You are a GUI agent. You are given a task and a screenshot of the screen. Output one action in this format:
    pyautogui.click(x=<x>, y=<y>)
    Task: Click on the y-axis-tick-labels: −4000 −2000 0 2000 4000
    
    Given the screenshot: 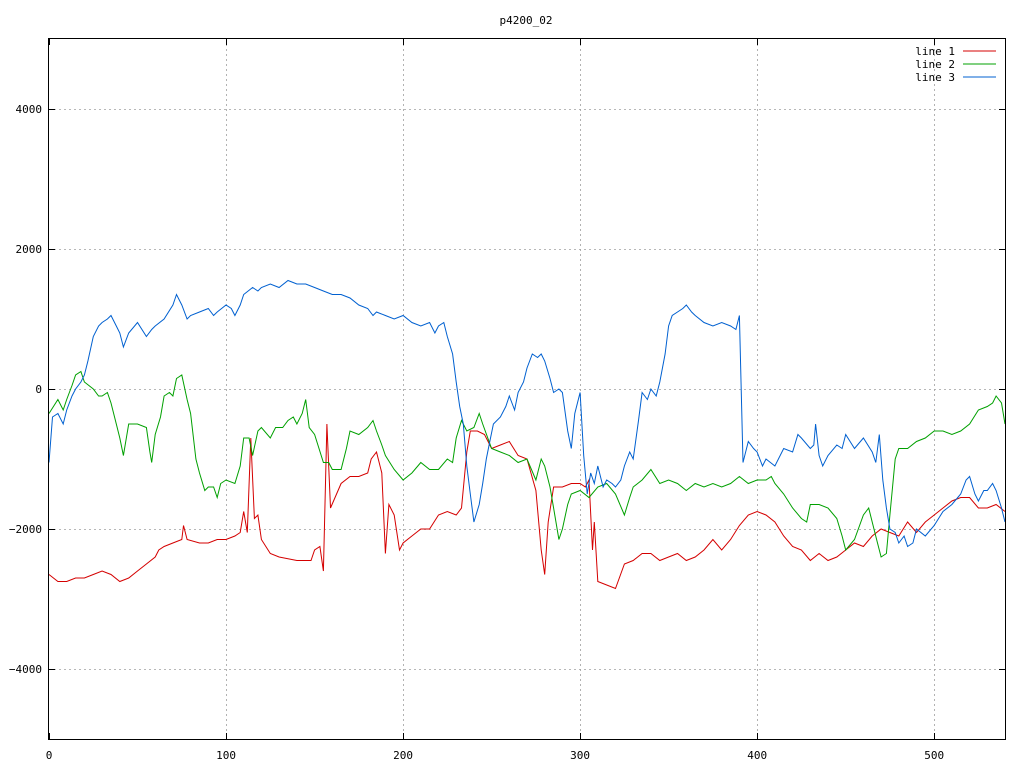 What is the action you would take?
    pyautogui.click(x=25, y=389)
    